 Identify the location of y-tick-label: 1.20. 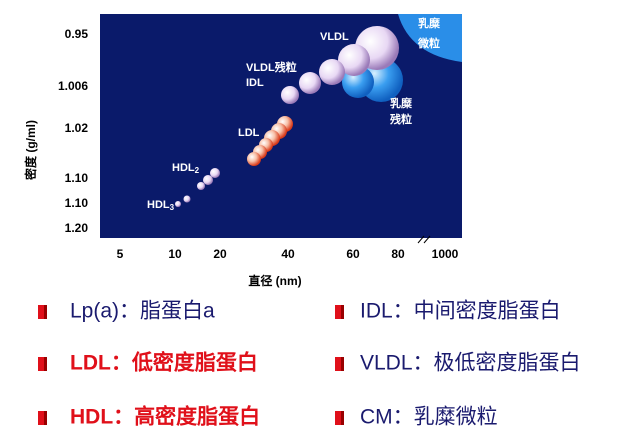
(77, 228).